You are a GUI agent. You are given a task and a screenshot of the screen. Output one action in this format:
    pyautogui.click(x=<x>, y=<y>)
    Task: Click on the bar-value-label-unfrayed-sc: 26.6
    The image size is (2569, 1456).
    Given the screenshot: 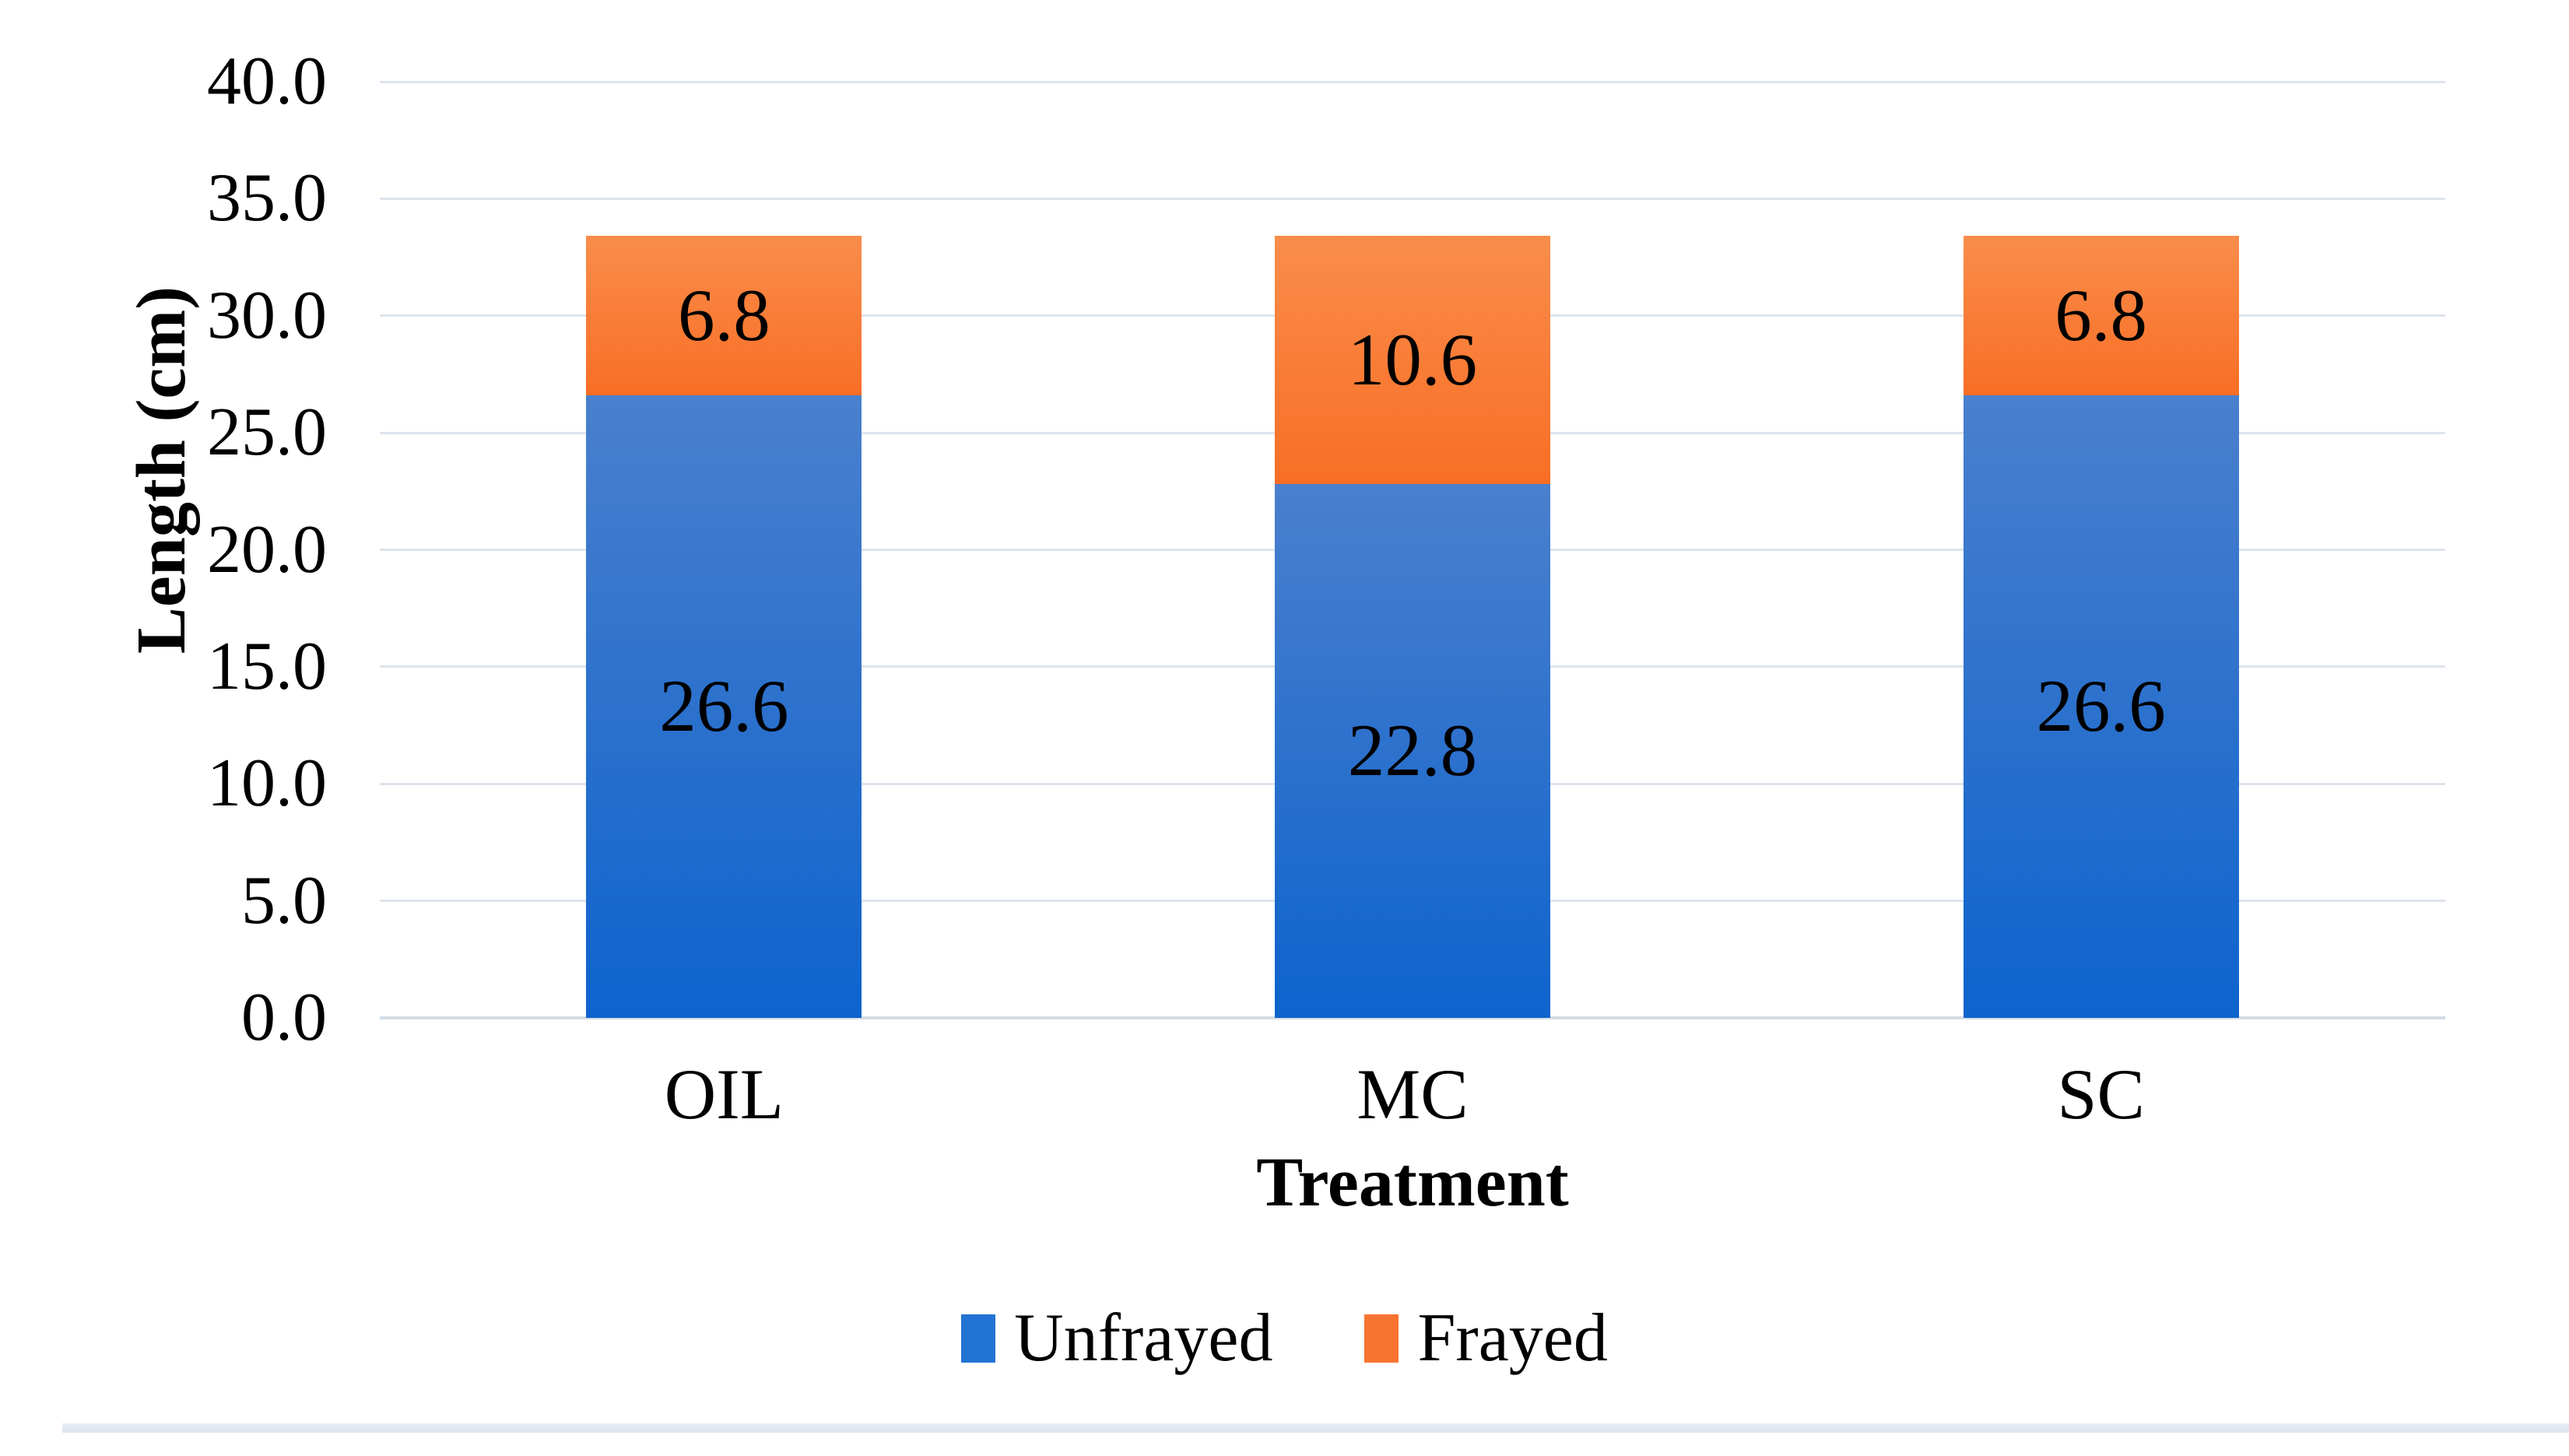 What is the action you would take?
    pyautogui.click(x=2101, y=706)
    